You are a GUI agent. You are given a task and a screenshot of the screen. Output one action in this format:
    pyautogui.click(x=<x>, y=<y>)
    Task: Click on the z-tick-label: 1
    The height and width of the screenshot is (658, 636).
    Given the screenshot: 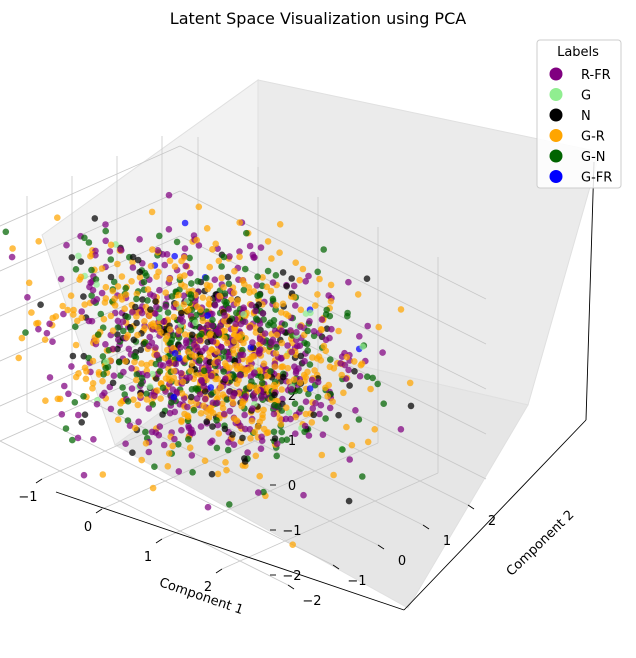 What is the action you would take?
    pyautogui.click(x=292, y=441)
    